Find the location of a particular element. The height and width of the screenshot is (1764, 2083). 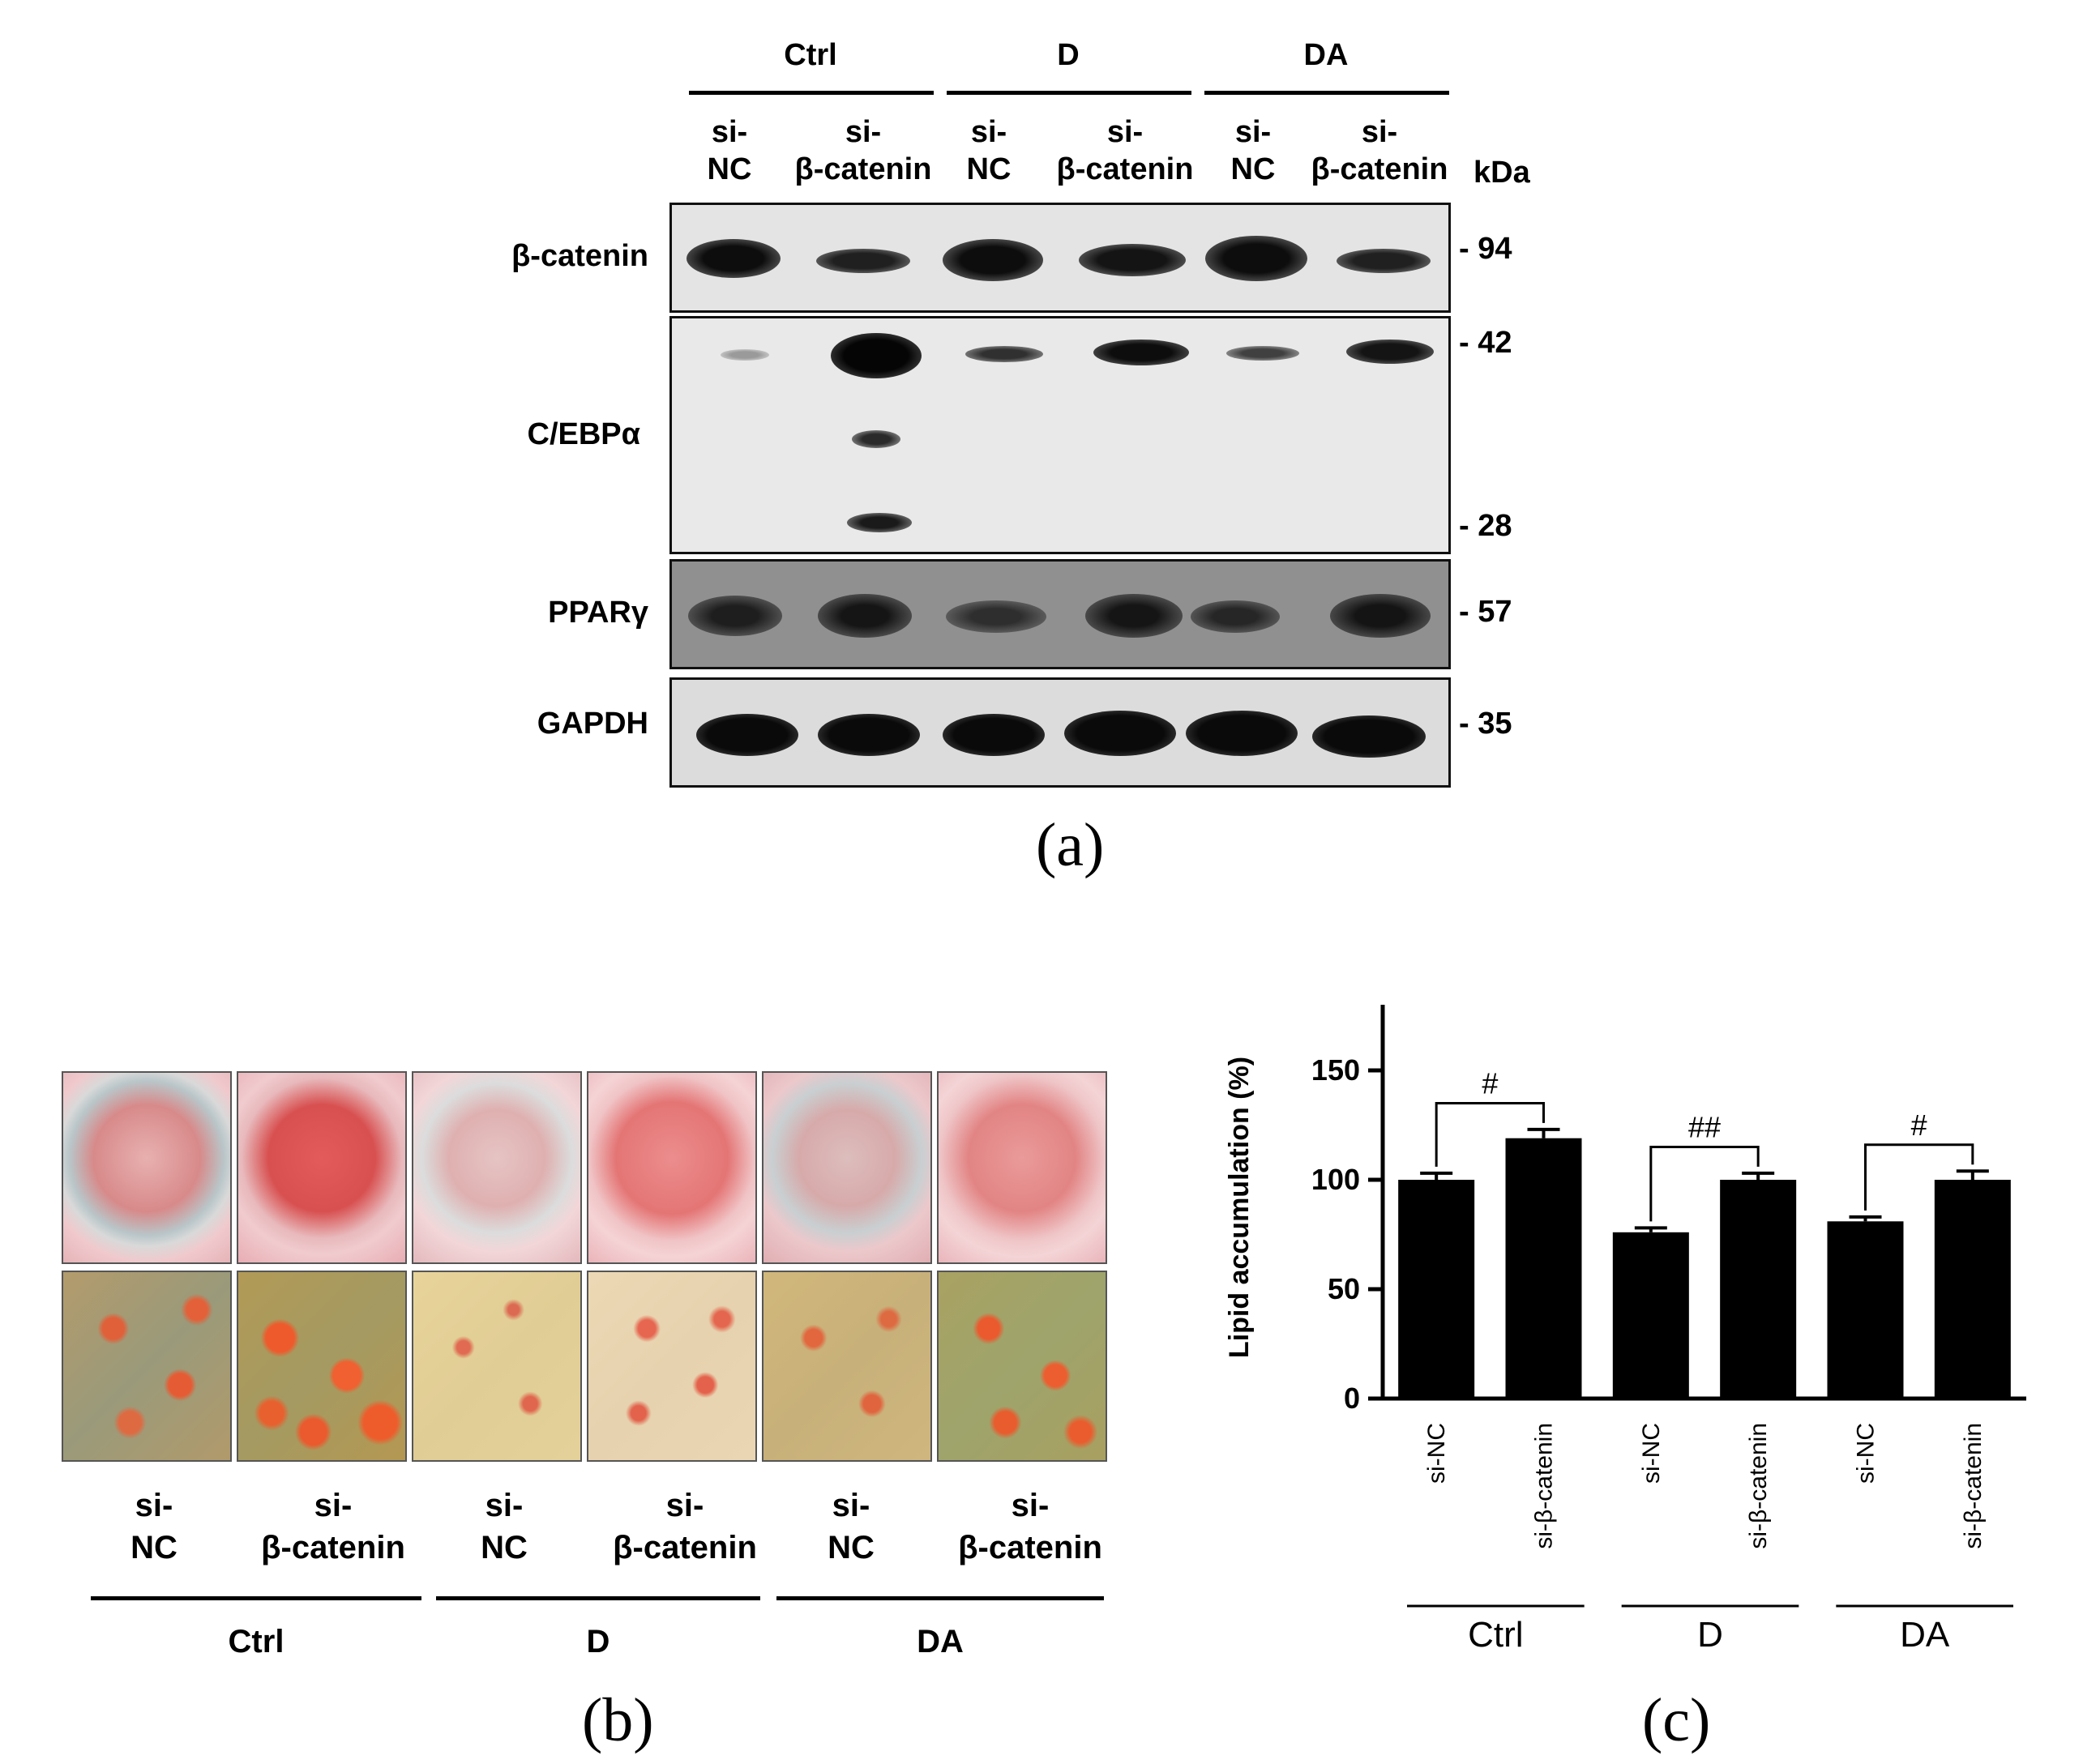

blot-ppar-gamma is located at coordinates (1060, 614).